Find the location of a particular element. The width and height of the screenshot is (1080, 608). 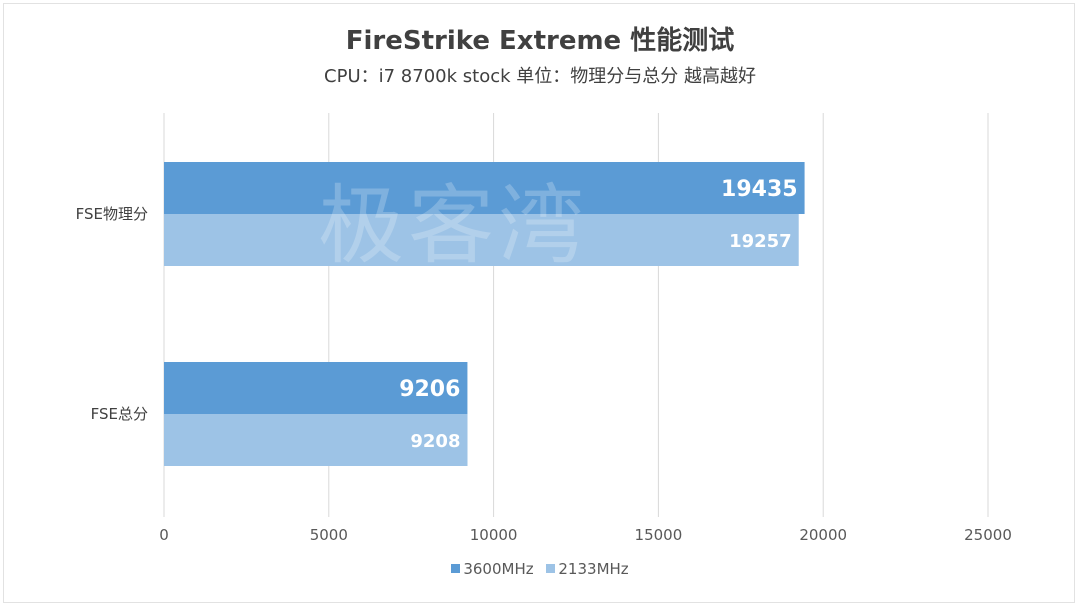

category-label: FSE总分 is located at coordinates (119, 414).